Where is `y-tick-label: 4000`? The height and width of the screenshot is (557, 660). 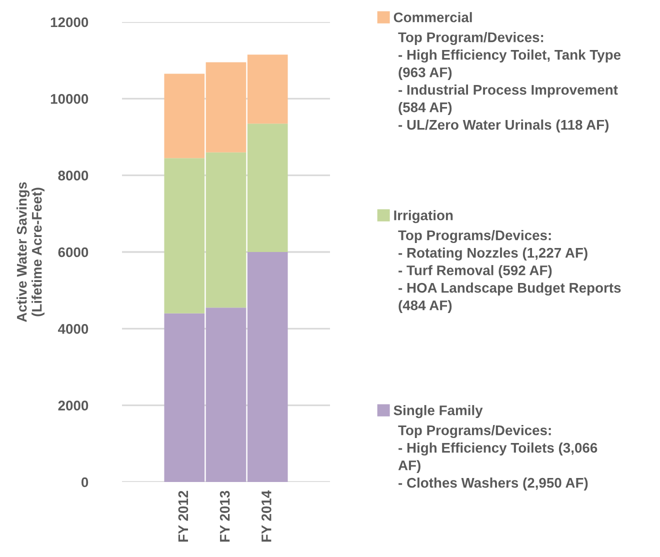 y-tick-label: 4000 is located at coordinates (73, 329).